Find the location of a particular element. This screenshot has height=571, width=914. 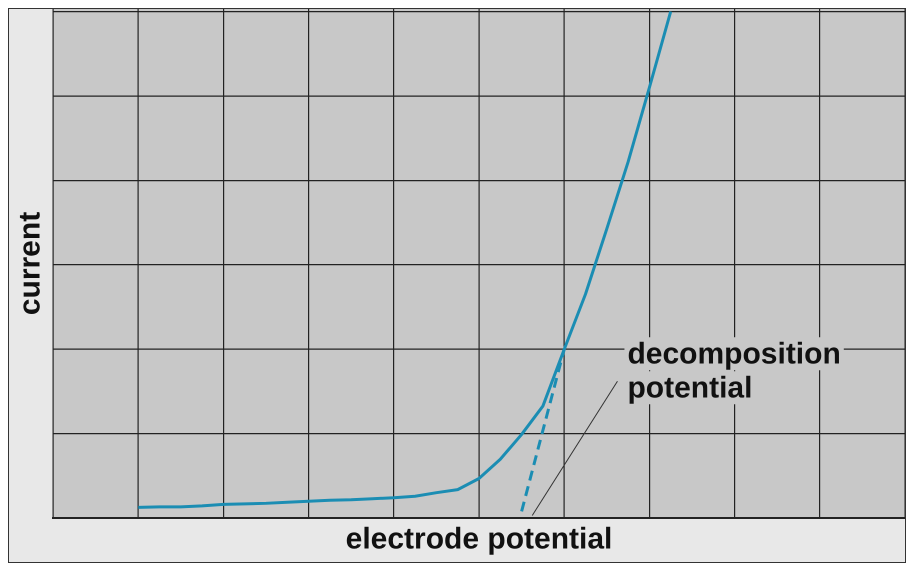

x-axis-title: electrode potential is located at coordinates (479, 539).